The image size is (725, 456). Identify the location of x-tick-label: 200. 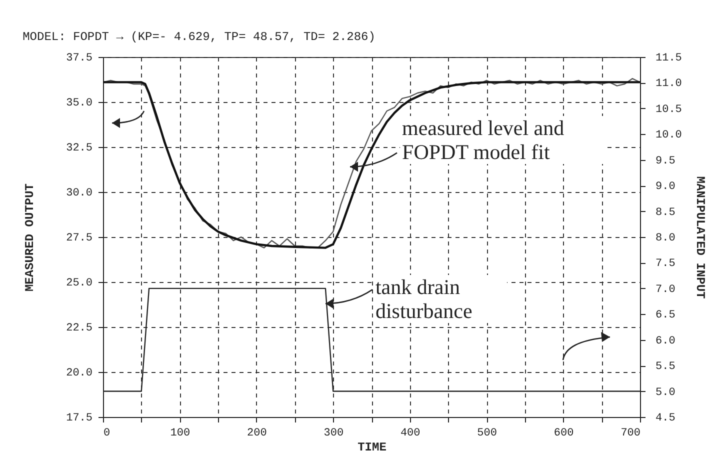
(257, 434).